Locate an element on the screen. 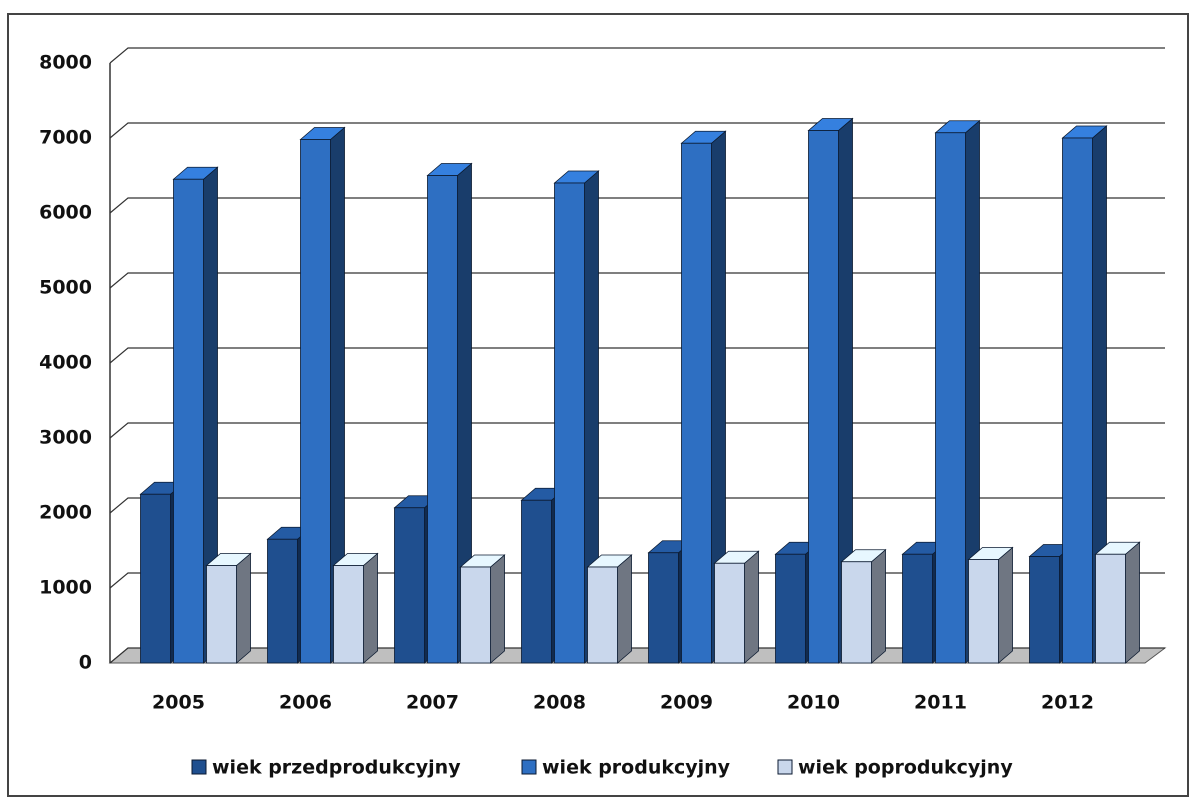  y-tick-label: 3000 is located at coordinates (65, 438).